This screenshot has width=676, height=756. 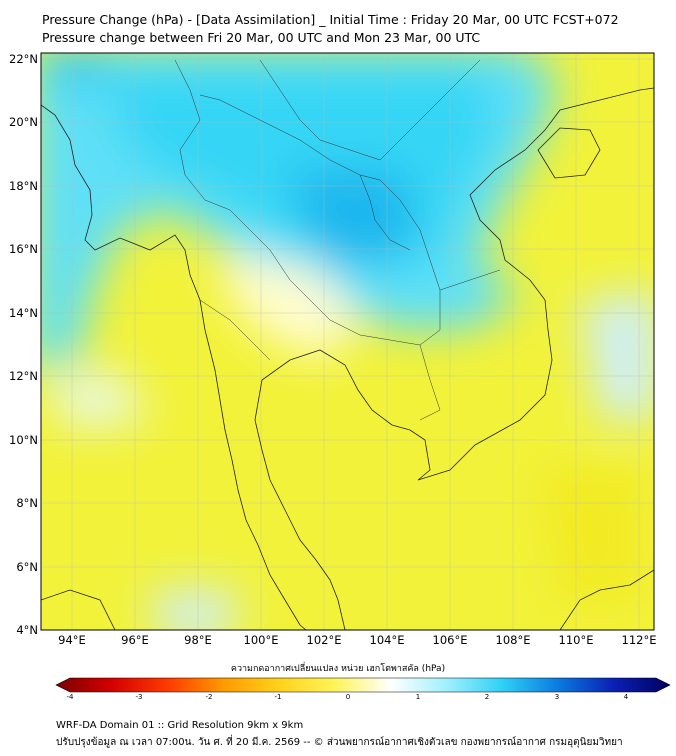 What do you see at coordinates (23, 313) in the screenshot?
I see `lat-label: 14°N` at bounding box center [23, 313].